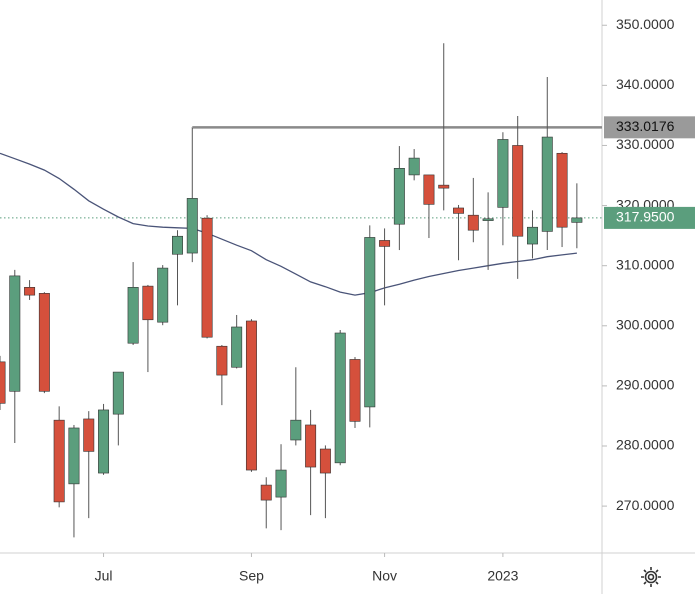  Describe the element at coordinates (645, 24) in the screenshot. I see `y-tick-label: 350.0000` at that location.